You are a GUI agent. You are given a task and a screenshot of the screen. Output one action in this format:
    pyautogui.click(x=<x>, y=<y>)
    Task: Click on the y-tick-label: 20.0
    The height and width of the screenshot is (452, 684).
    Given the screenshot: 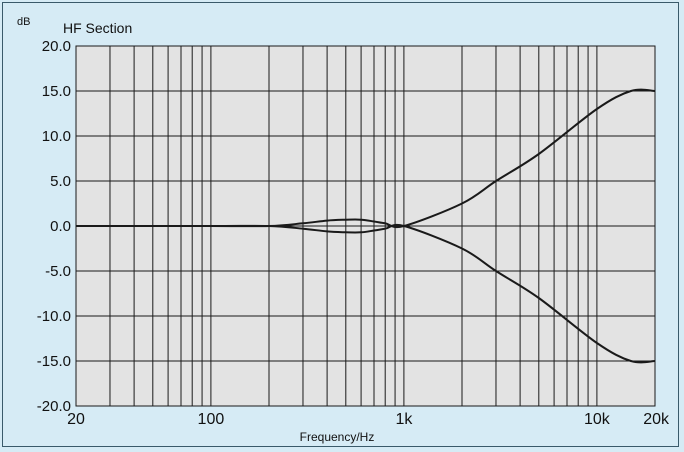 What is the action you would take?
    pyautogui.click(x=56, y=46)
    